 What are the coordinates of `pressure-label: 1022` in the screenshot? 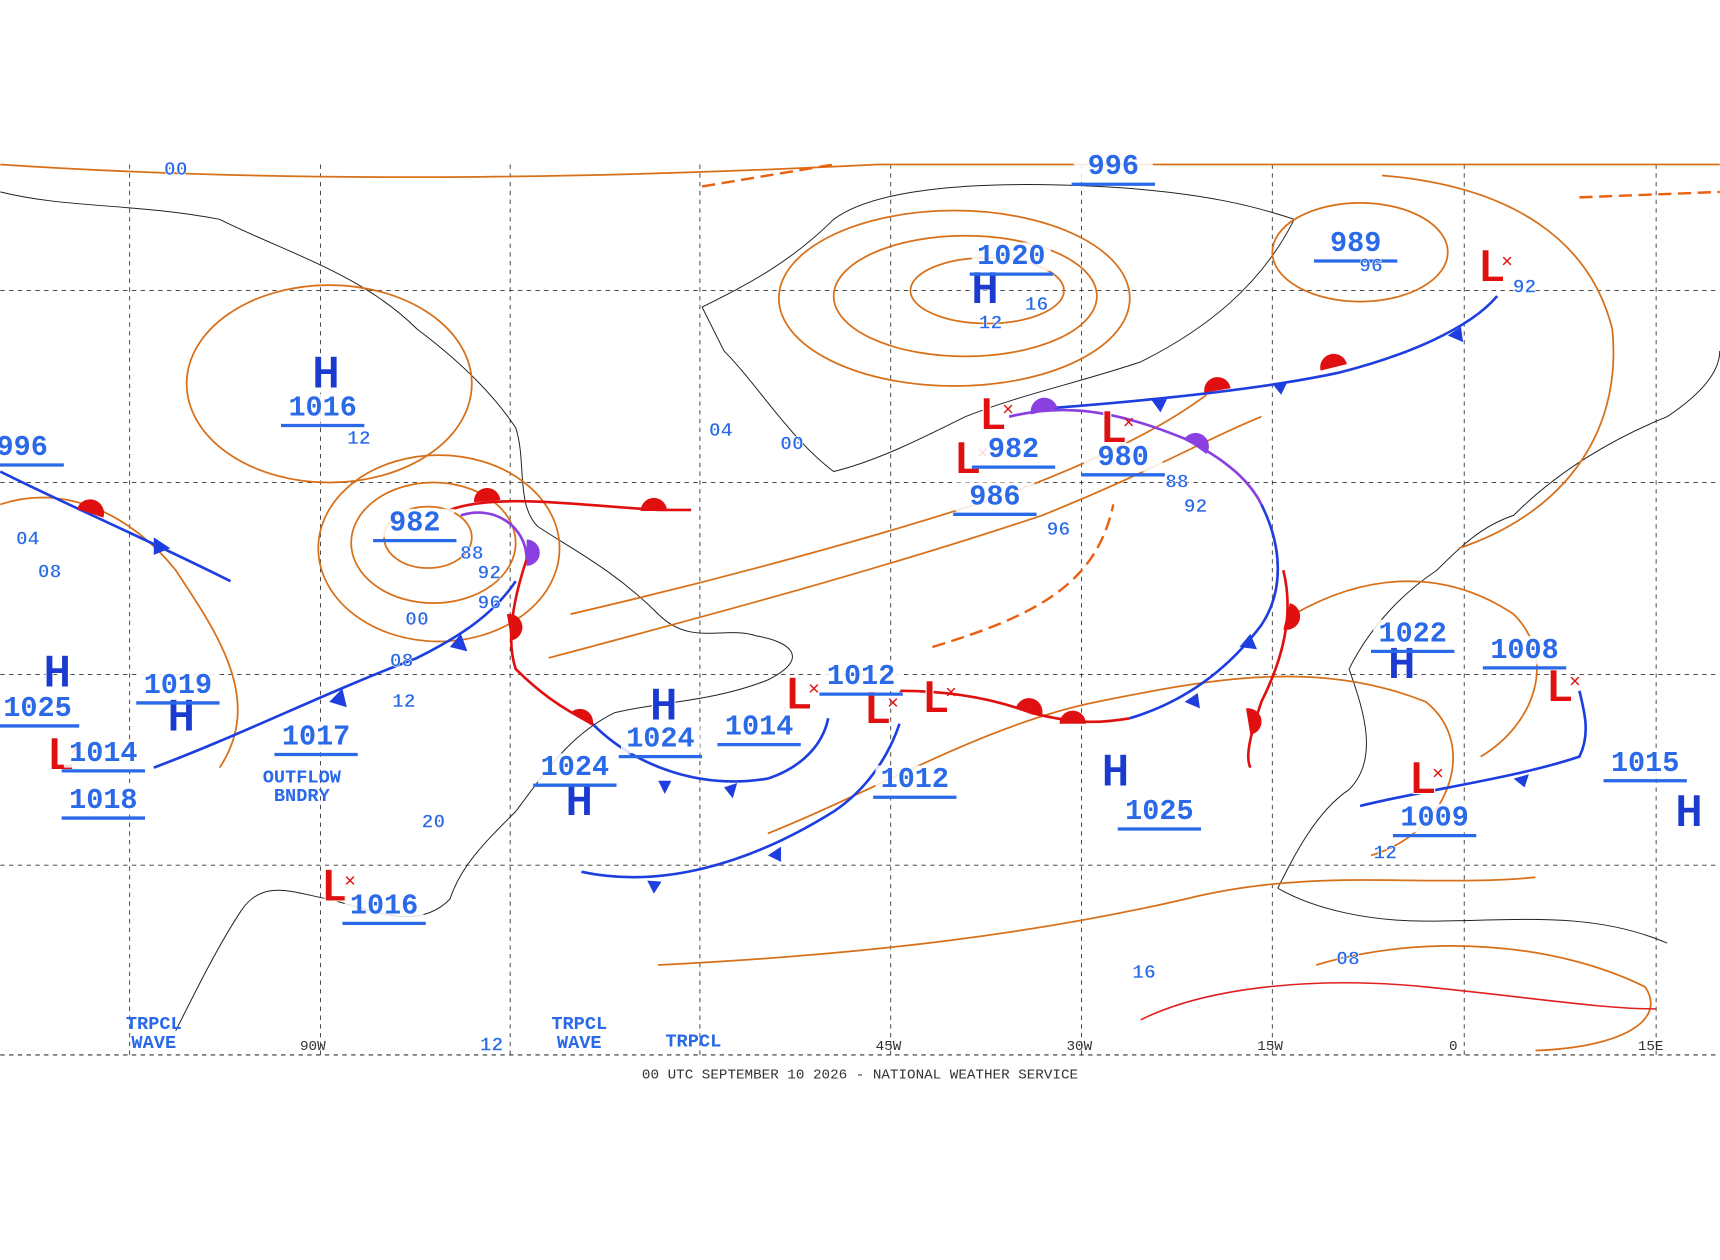 It's located at (1412, 633).